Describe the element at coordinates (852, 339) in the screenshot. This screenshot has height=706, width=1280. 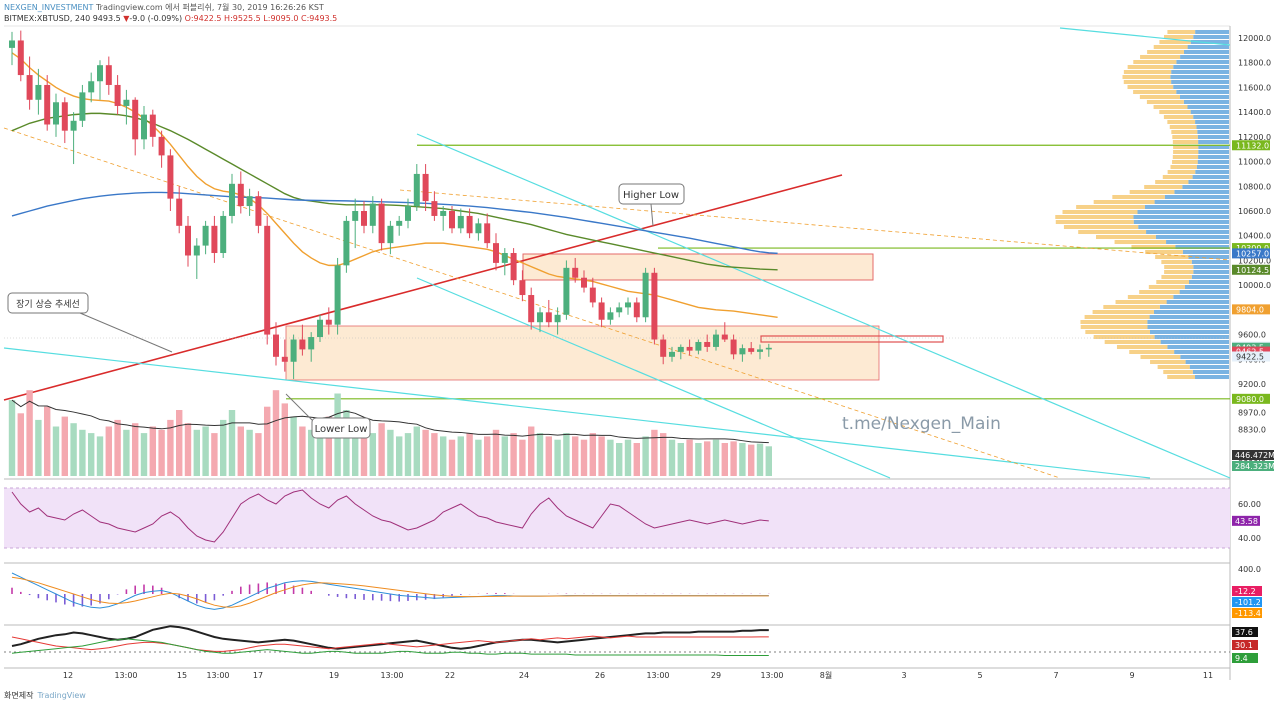
I see `current-zone-box` at that location.